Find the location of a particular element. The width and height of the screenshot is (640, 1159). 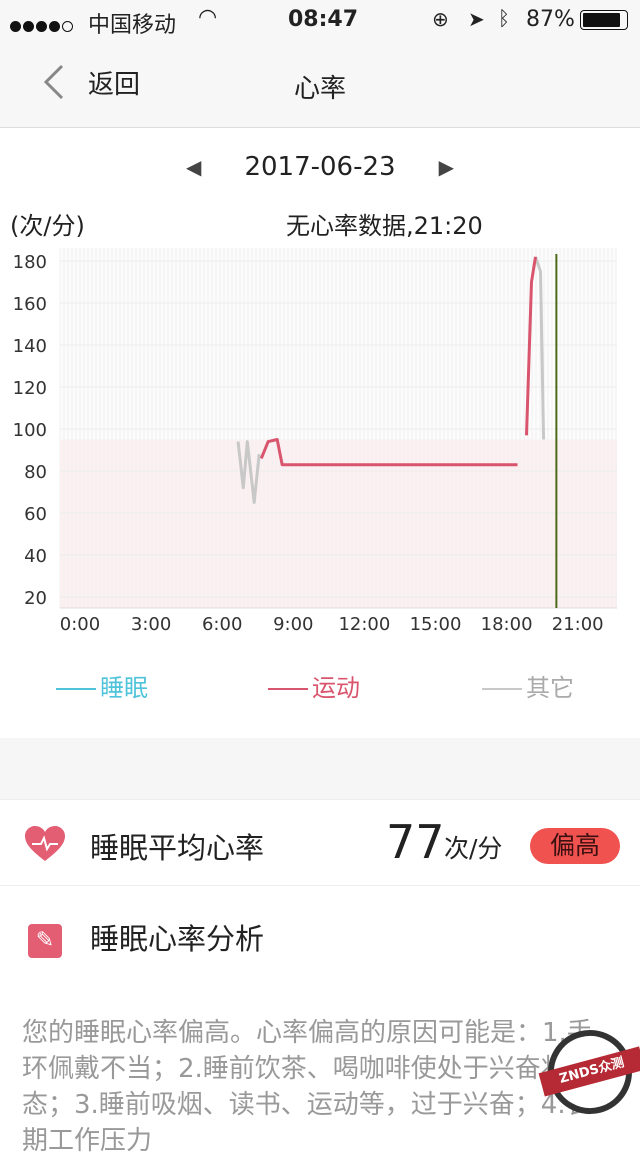

x-tick-label: 15:00 is located at coordinates (436, 624).